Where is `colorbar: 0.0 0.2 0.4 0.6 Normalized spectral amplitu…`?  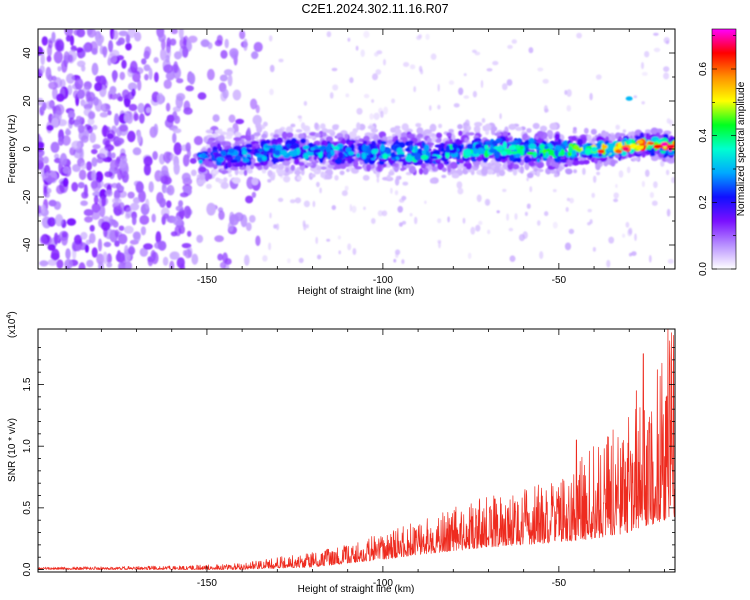 colorbar: 0.0 0.2 0.4 0.6 Normalized spectral amplitu… is located at coordinates (722, 152).